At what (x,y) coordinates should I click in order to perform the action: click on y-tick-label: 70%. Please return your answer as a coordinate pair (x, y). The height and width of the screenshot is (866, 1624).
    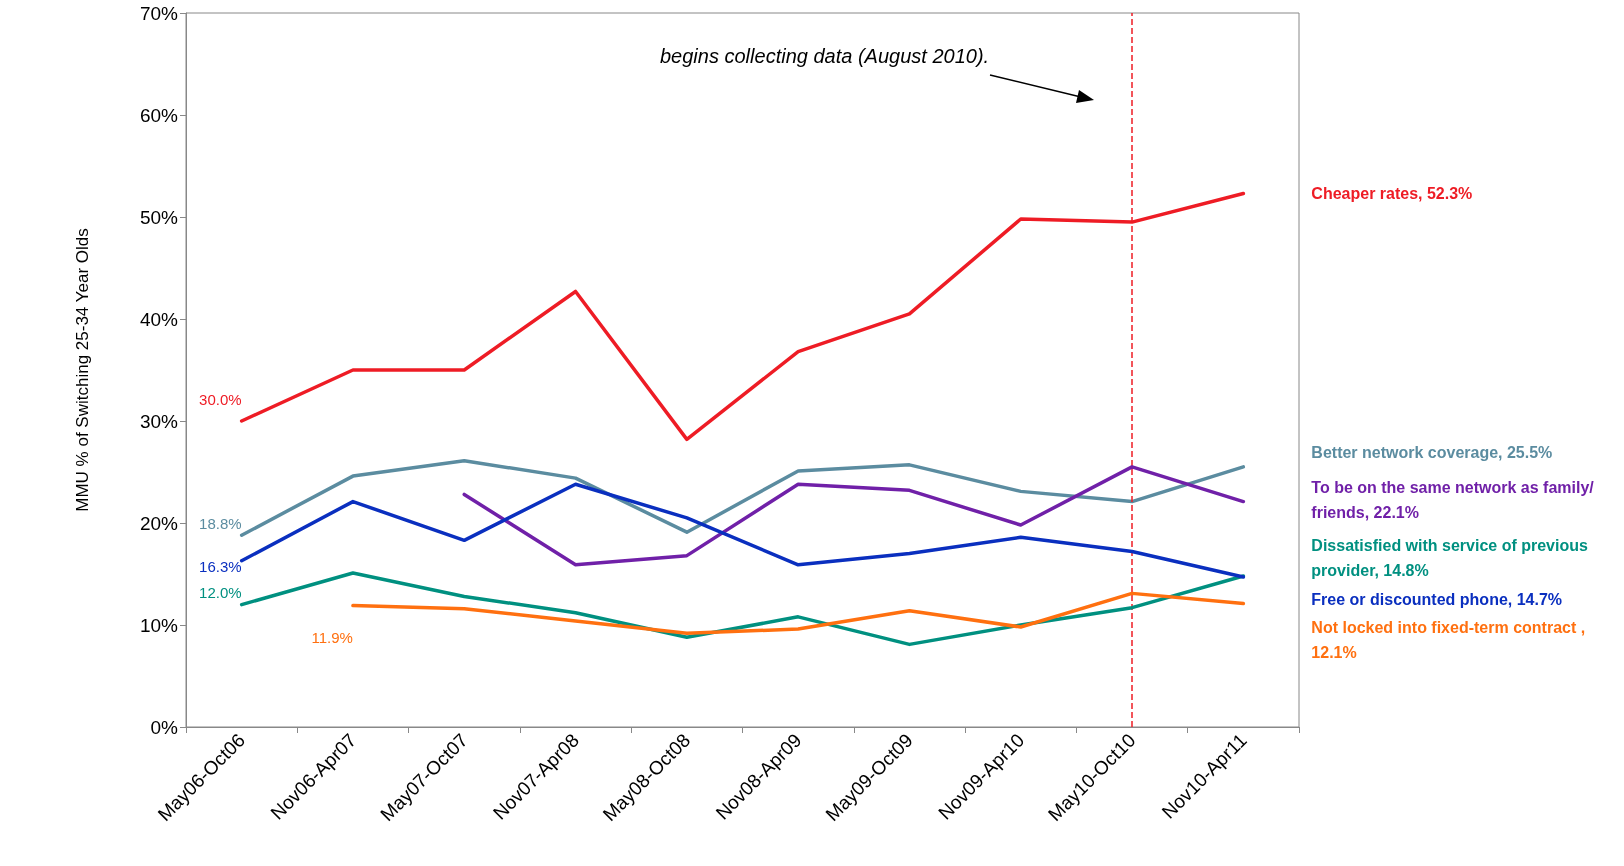
    Looking at the image, I should click on (159, 13).